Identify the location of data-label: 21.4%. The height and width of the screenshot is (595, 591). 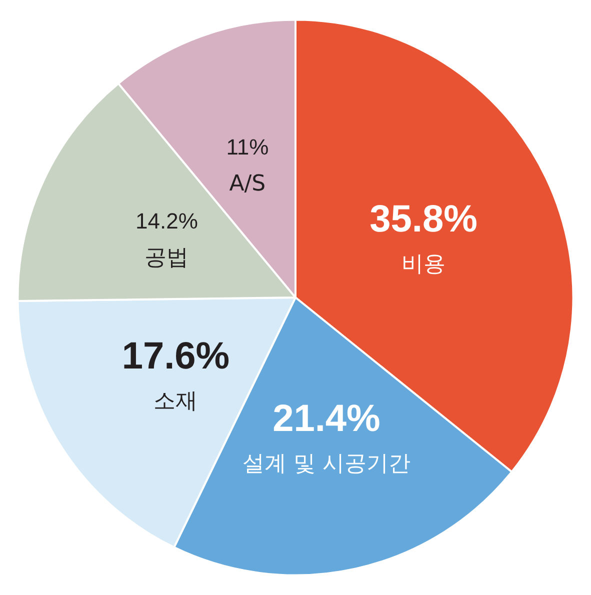
(326, 419).